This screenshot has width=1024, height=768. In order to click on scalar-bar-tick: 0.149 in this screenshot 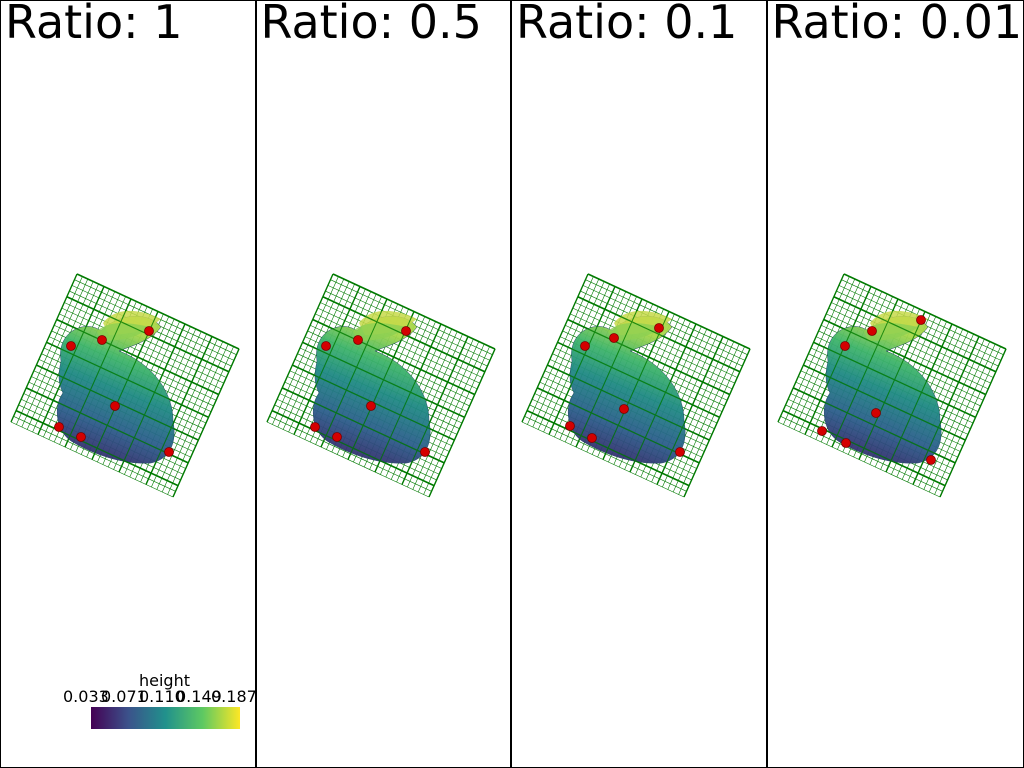, I will do `click(199, 696)`.